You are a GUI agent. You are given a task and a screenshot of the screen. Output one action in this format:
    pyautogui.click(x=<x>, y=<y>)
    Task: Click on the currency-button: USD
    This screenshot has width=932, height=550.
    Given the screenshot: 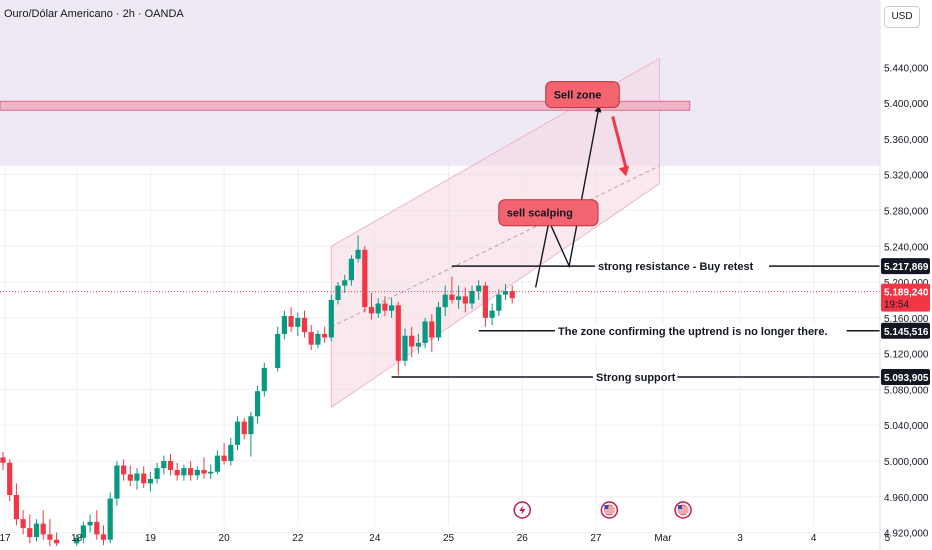 What is the action you would take?
    pyautogui.click(x=902, y=17)
    